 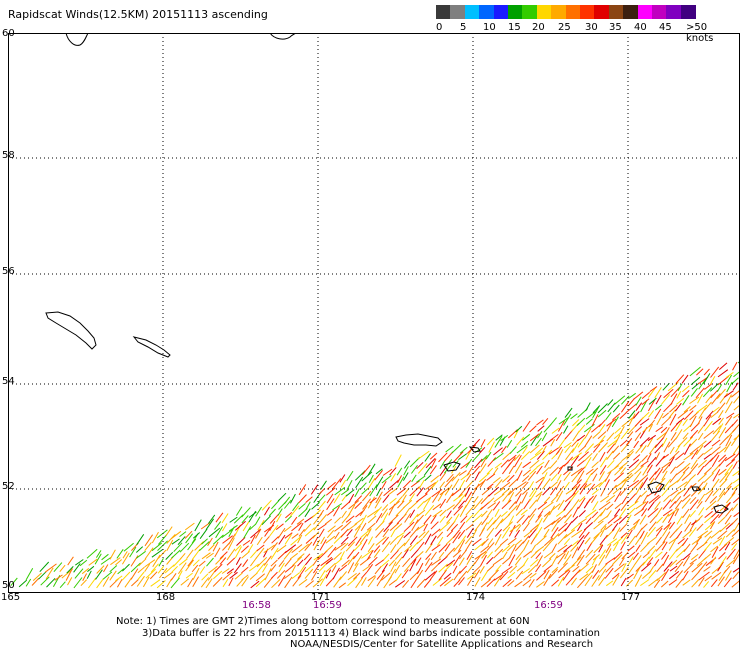 What do you see at coordinates (514, 27) in the screenshot?
I see `legend-tick-label: 15` at bounding box center [514, 27].